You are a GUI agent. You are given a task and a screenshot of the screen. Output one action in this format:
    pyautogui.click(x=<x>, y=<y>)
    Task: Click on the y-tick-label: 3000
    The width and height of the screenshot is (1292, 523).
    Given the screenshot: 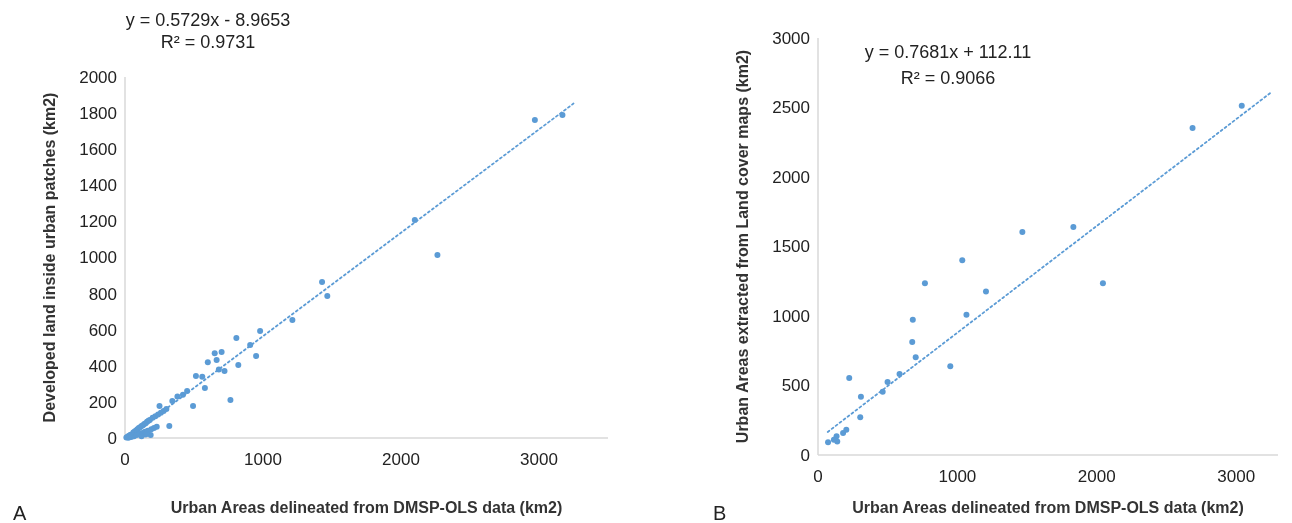 What is the action you would take?
    pyautogui.click(x=791, y=38)
    